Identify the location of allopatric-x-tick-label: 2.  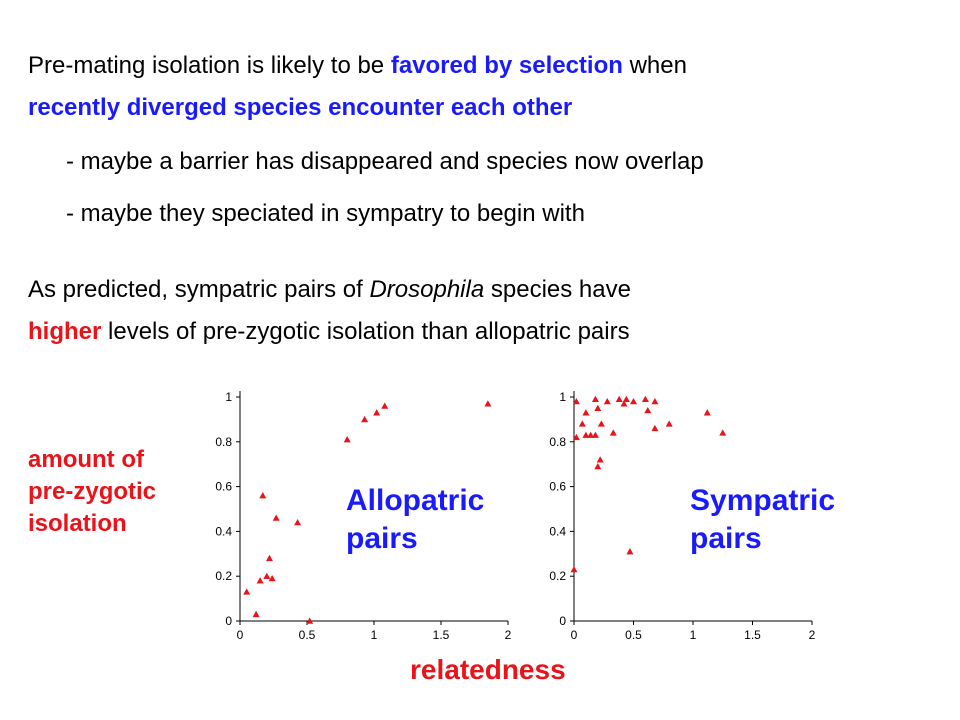
(508, 635).